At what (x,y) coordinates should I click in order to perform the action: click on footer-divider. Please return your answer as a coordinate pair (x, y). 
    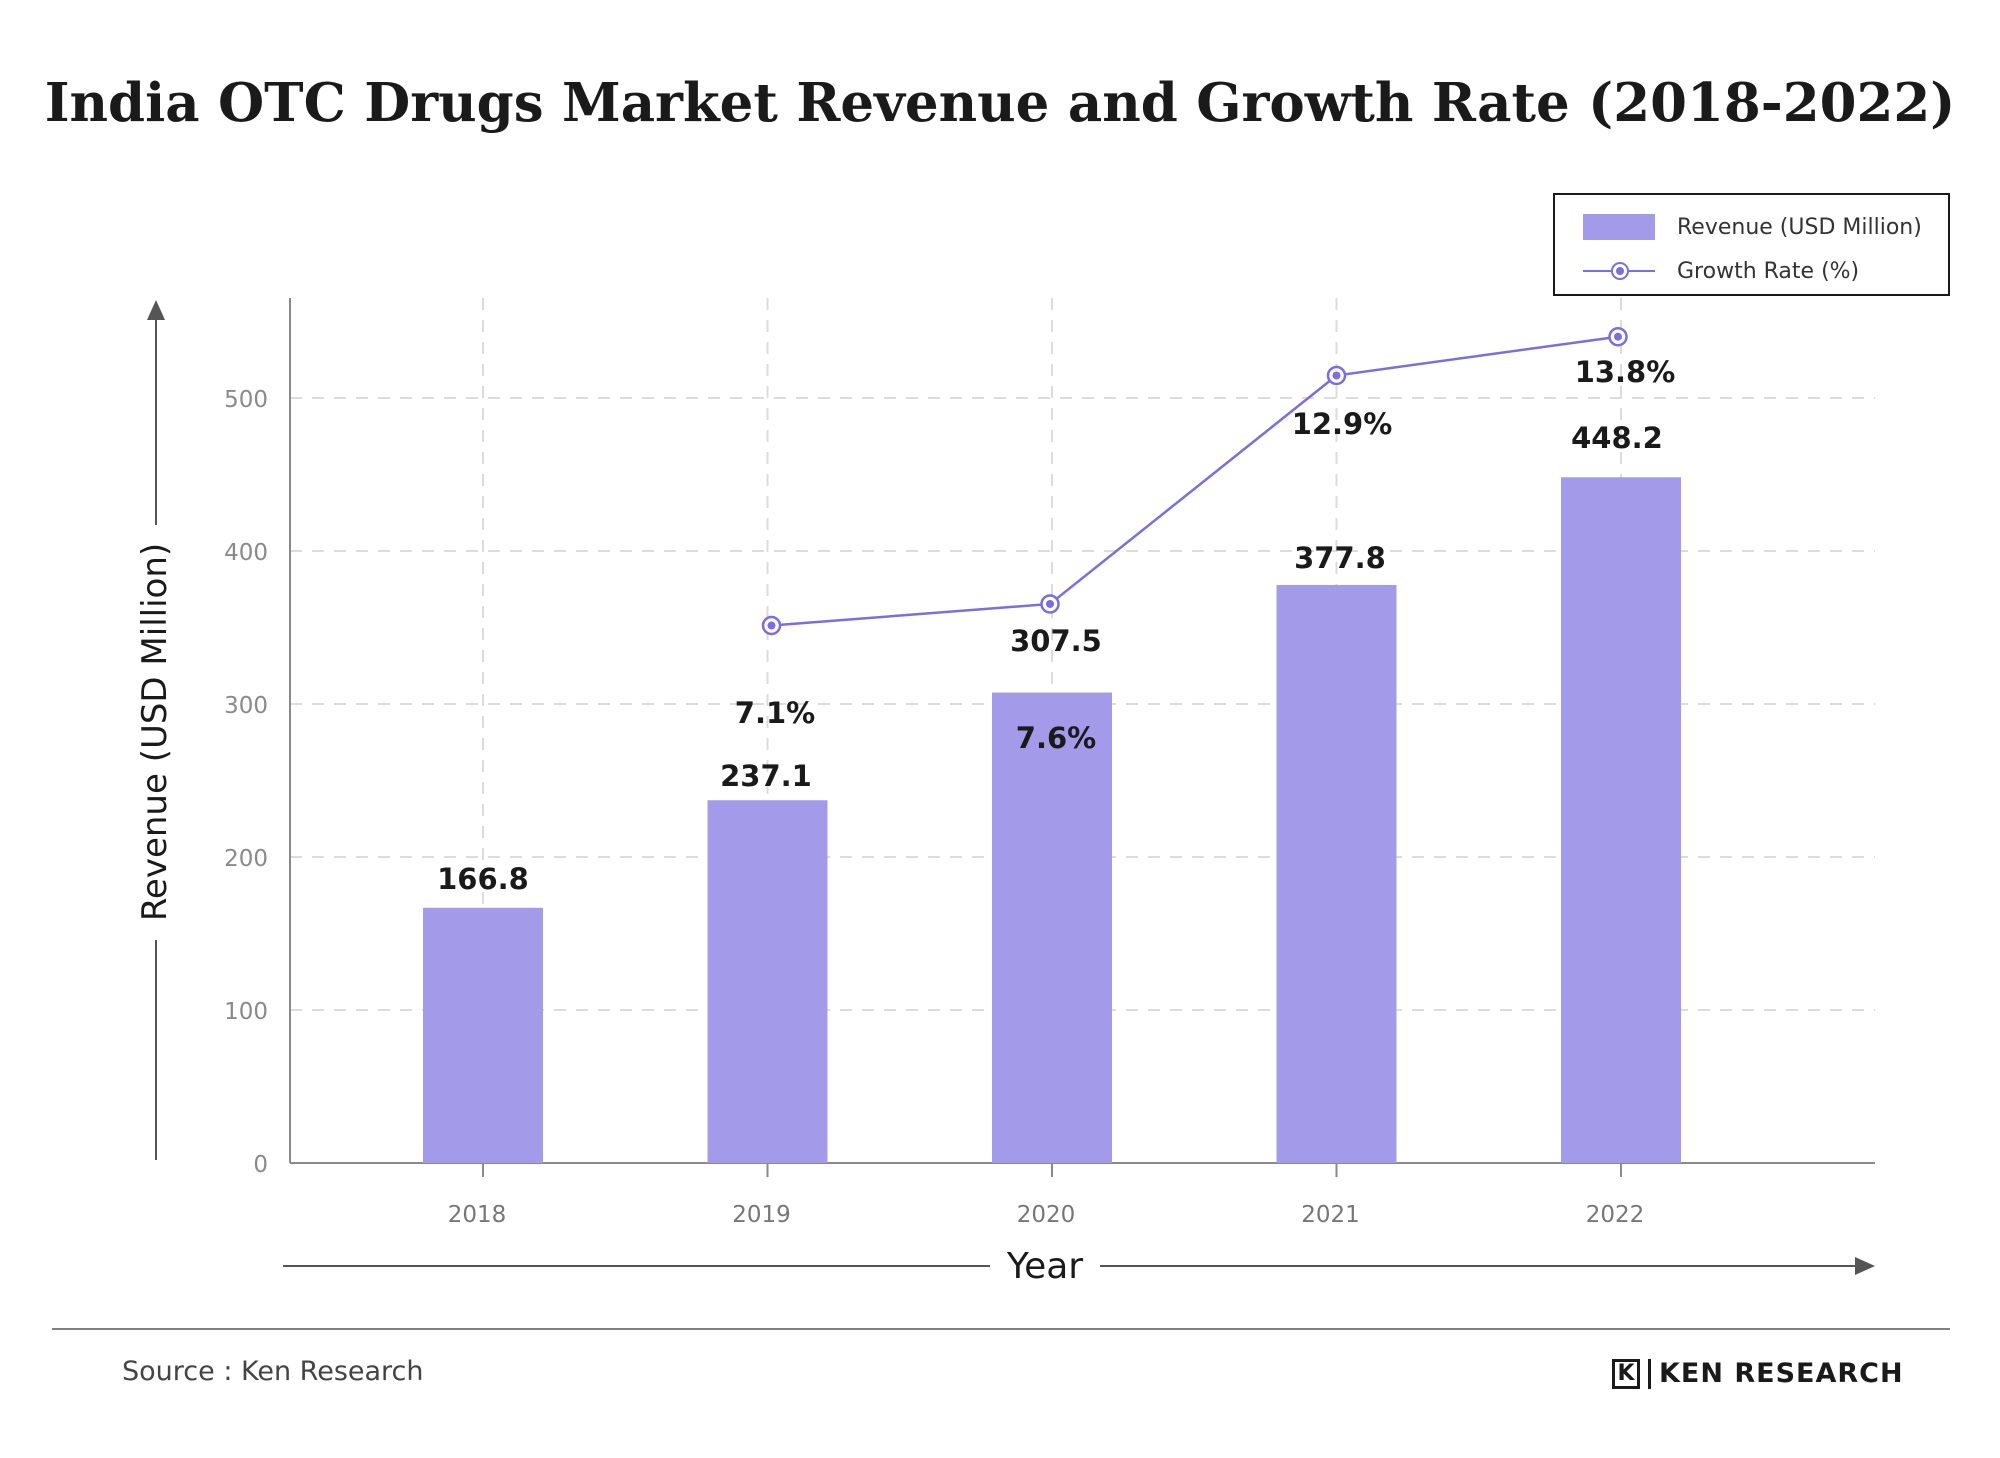
    Looking at the image, I should click on (1001, 1329).